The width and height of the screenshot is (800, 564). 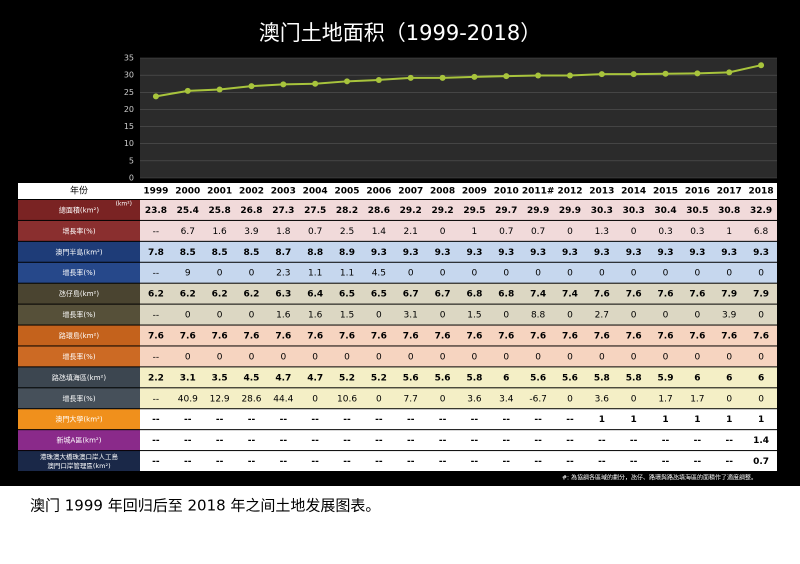 I want to click on cell: 6, so click(x=761, y=378).